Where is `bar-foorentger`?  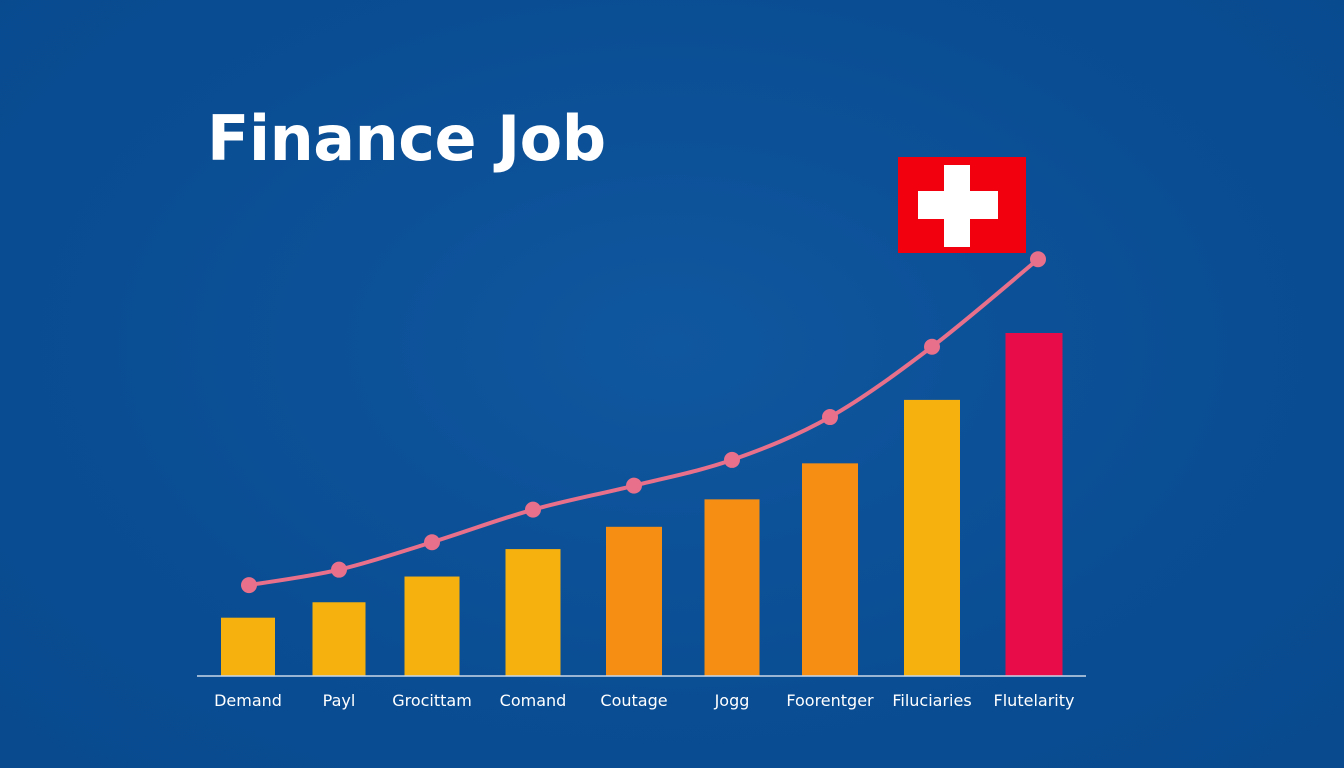
bar-foorentger is located at coordinates (830, 569).